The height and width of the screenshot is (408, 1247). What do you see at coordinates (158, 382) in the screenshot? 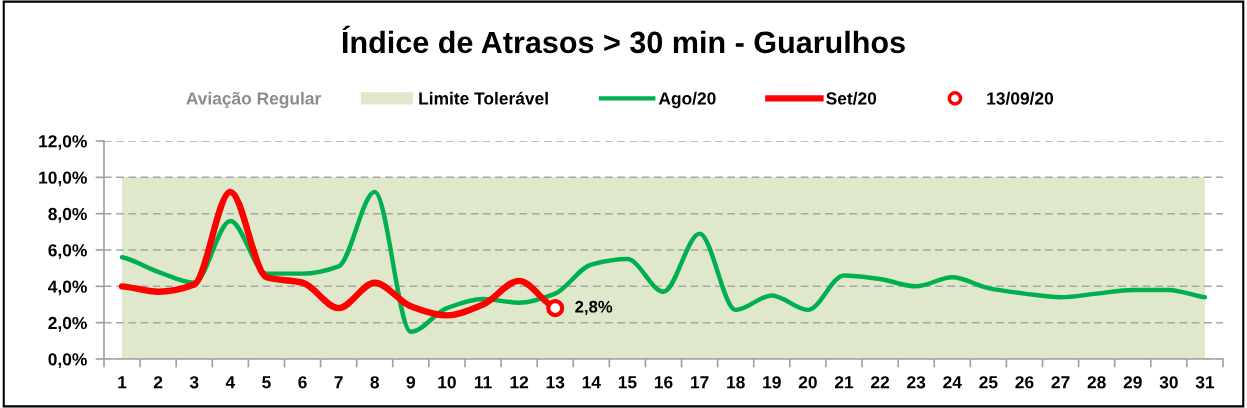
I see `x-tick-label: 2` at bounding box center [158, 382].